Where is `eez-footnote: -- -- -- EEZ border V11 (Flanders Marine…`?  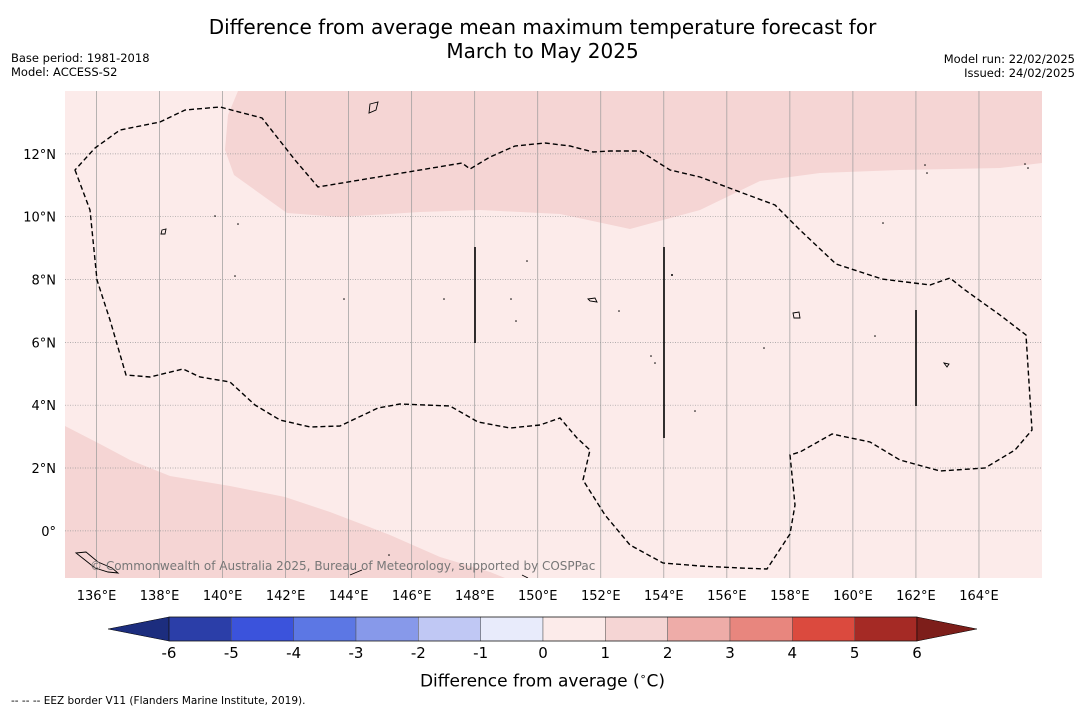
eez-footnote: -- -- -- EEZ border V11 (Flanders Marine… is located at coordinates (158, 701).